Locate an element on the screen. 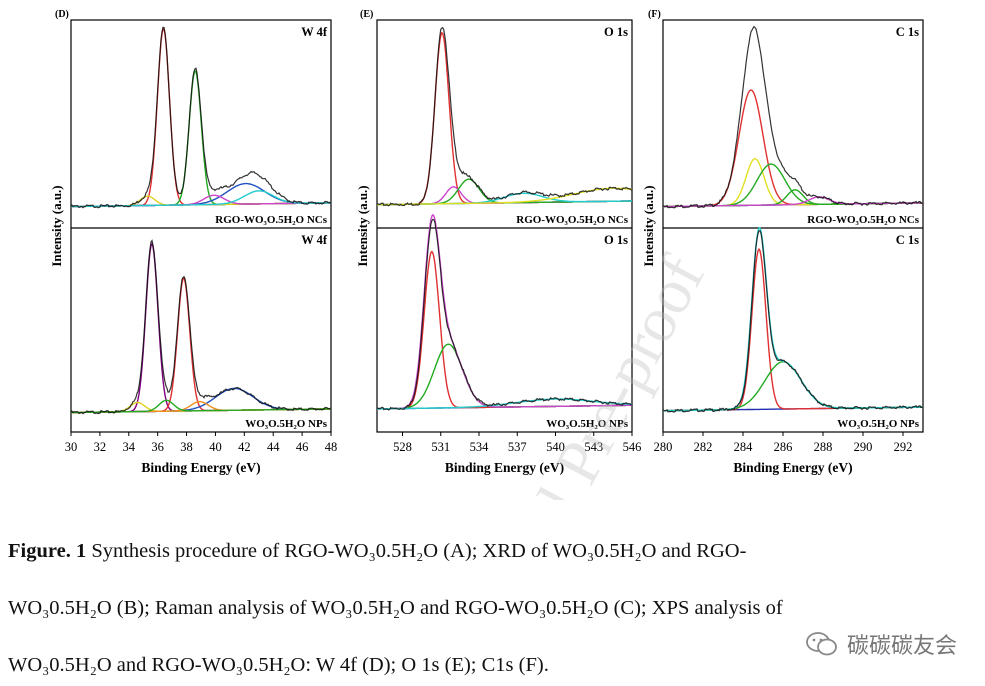 The width and height of the screenshot is (985, 686). panel-letter: (F) is located at coordinates (654, 14).